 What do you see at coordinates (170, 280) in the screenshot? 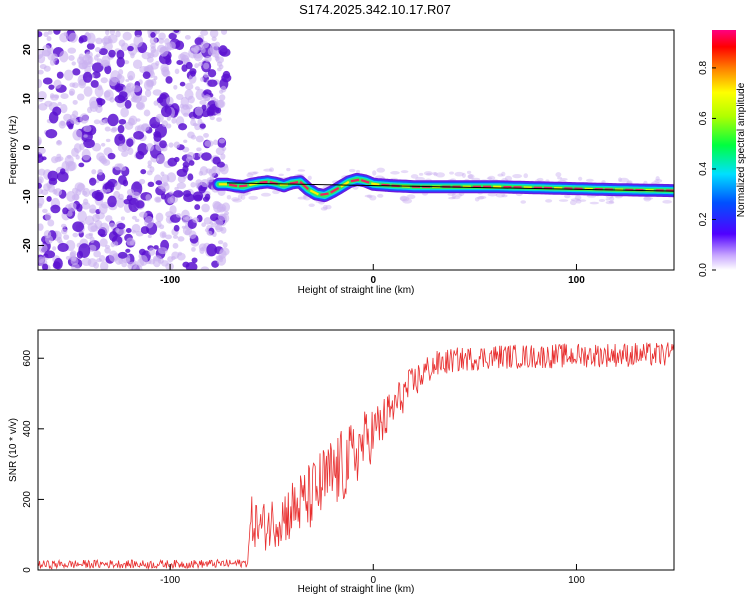
I see `x-tick-label: -100` at bounding box center [170, 280].